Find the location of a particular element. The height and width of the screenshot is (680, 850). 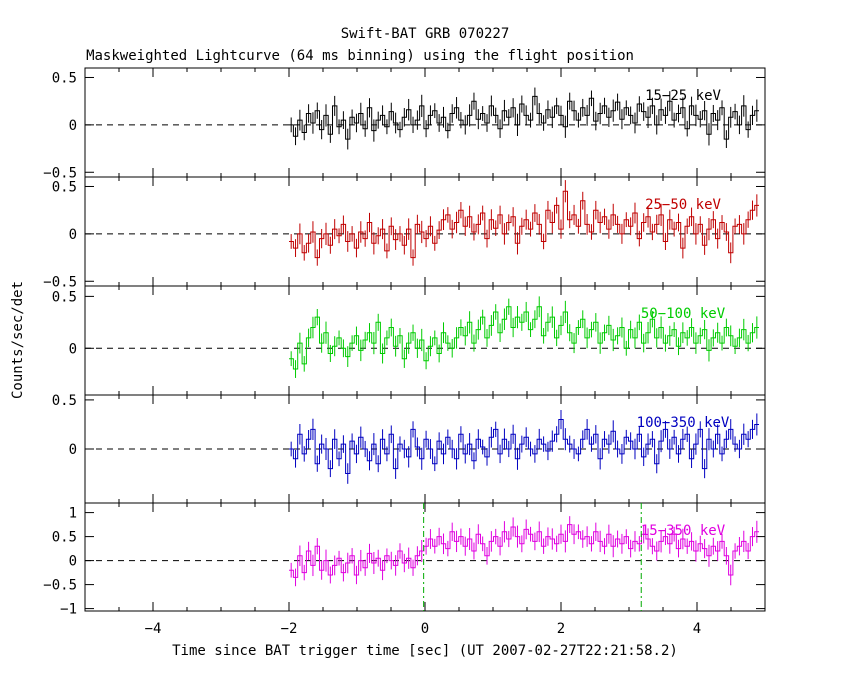

y-tick-label: 1 is located at coordinates (73, 514).